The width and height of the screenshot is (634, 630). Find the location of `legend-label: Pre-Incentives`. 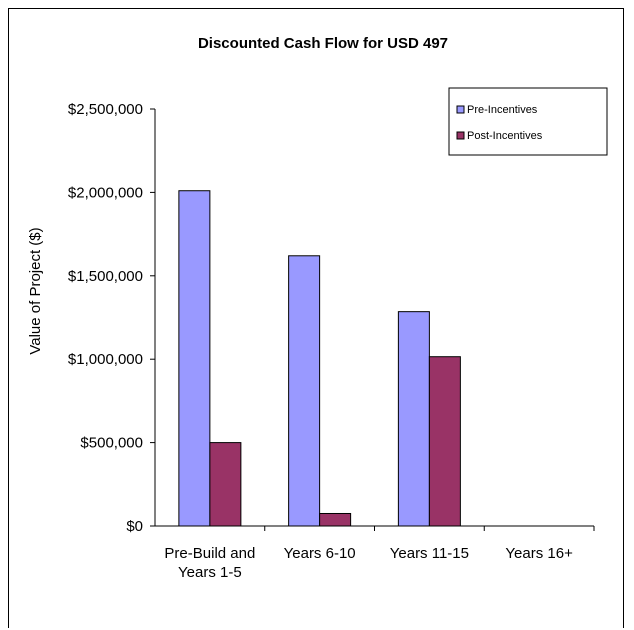

legend-label: Pre-Incentives is located at coordinates (502, 110).